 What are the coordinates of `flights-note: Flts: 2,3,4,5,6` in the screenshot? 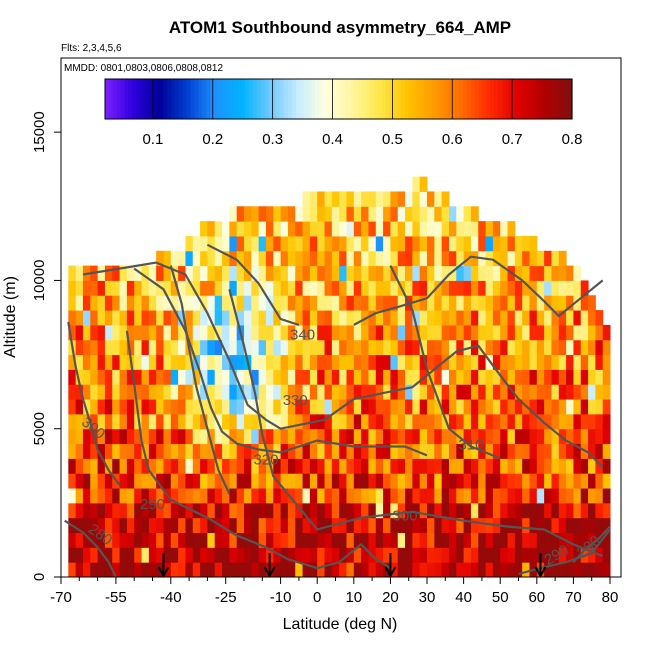 It's located at (91, 48).